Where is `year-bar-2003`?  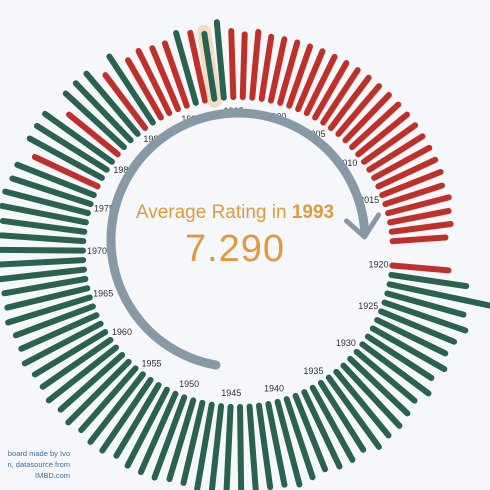 year-bar-2003 is located at coordinates (320, 85).